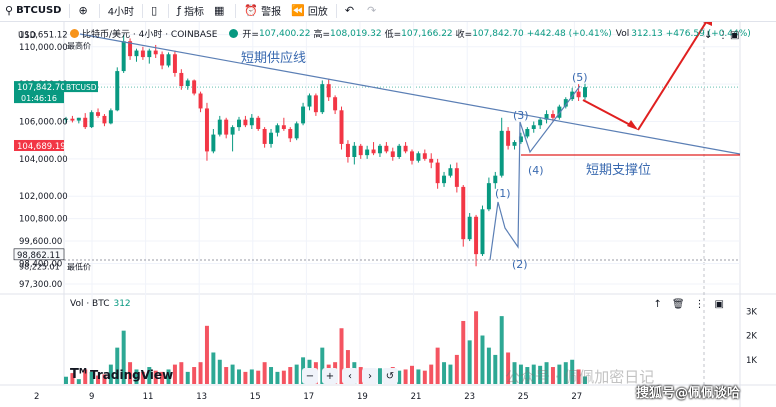  I want to click on pane-delete-button: 🗑, so click(678, 304).